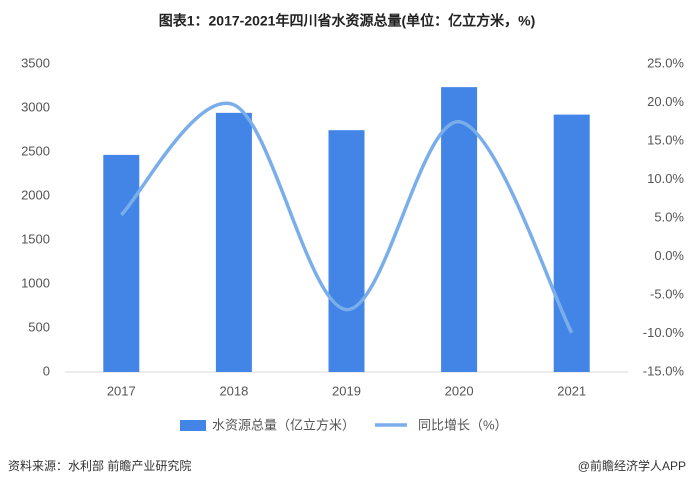 Image resolution: width=694 pixels, height=488 pixels. I want to click on y-tick-label: 3000, so click(35, 106).